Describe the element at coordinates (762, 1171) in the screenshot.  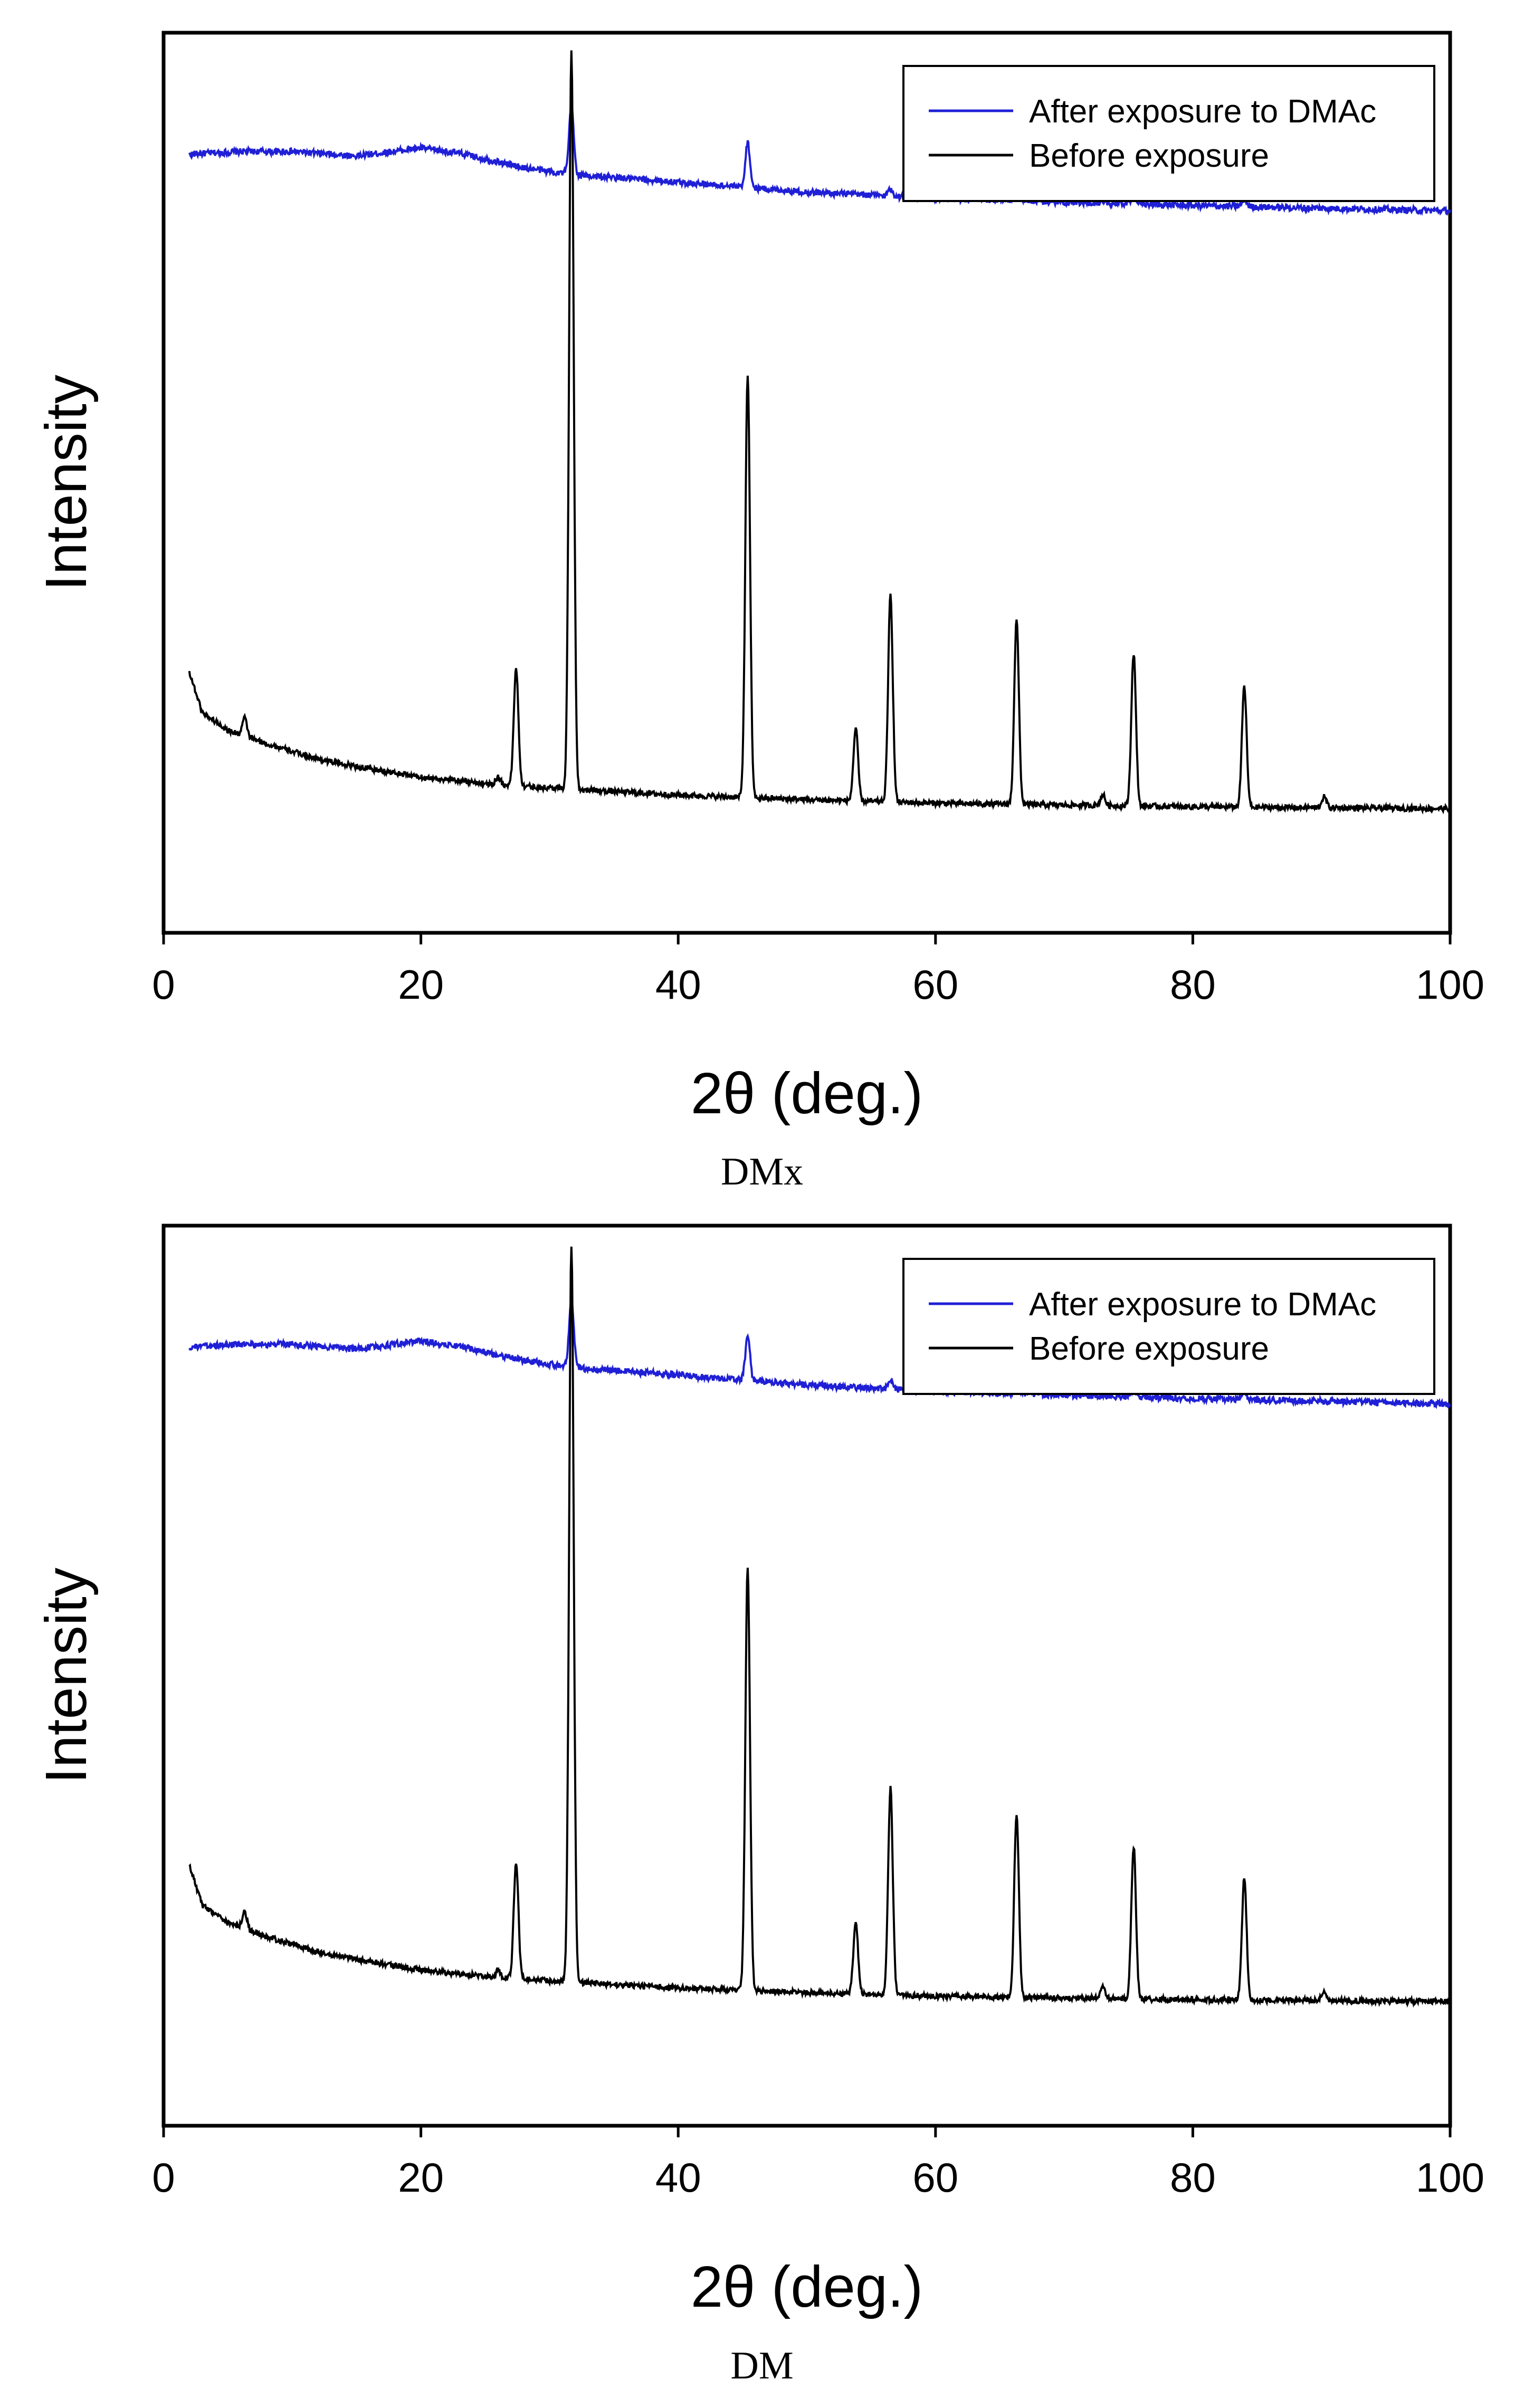
I see `figure-caption: DMx` at that location.